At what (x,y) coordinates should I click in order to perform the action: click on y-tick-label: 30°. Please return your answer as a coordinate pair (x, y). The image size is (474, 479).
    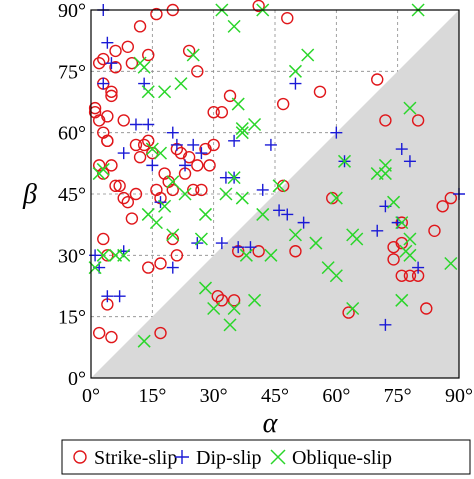
    Looking at the image, I should click on (72, 256).